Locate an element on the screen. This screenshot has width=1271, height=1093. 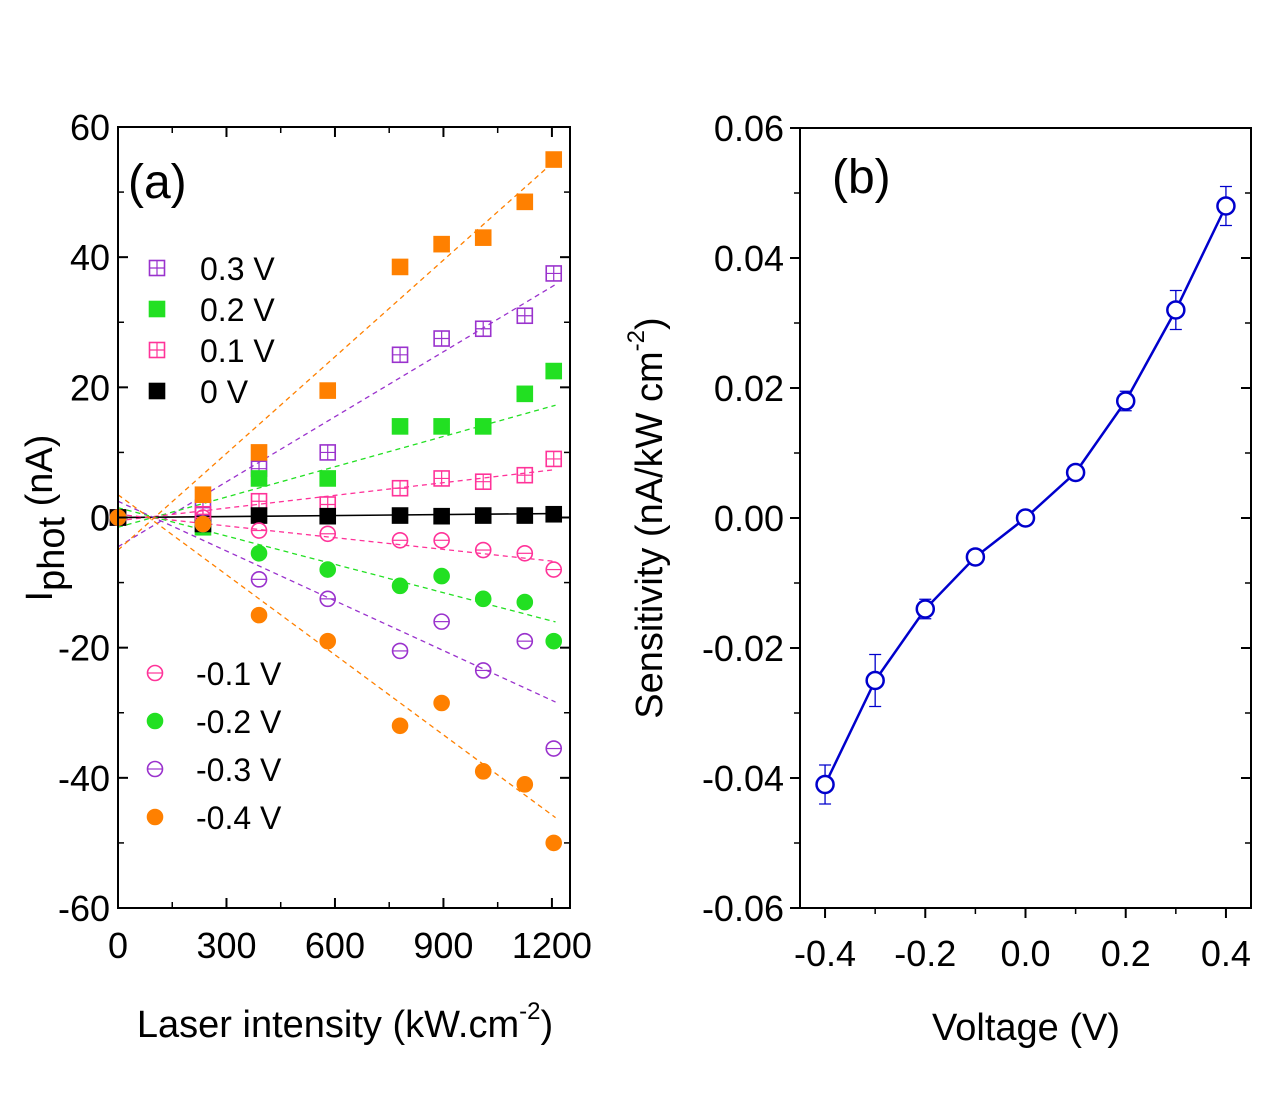
chart-a-ytick-label: -40 is located at coordinates (84, 778).